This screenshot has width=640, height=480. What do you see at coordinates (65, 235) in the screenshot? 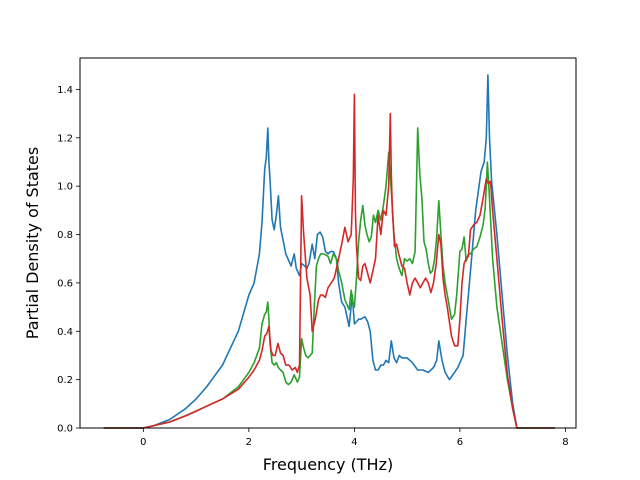
I see `y-tick-label: 0.8` at bounding box center [65, 235].